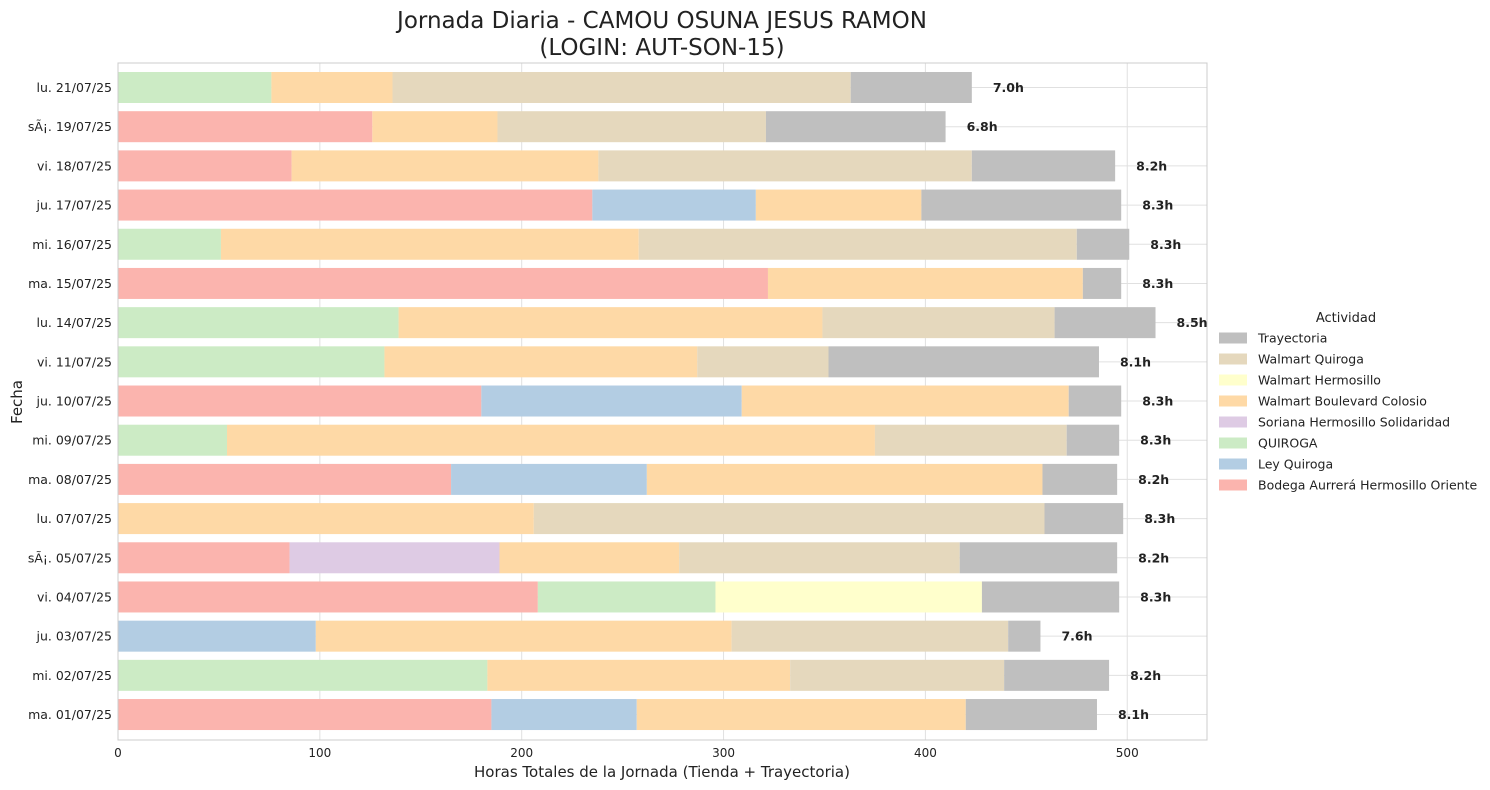 The width and height of the screenshot is (1490, 790). I want to click on x-tick-label: 100, so click(319, 753).